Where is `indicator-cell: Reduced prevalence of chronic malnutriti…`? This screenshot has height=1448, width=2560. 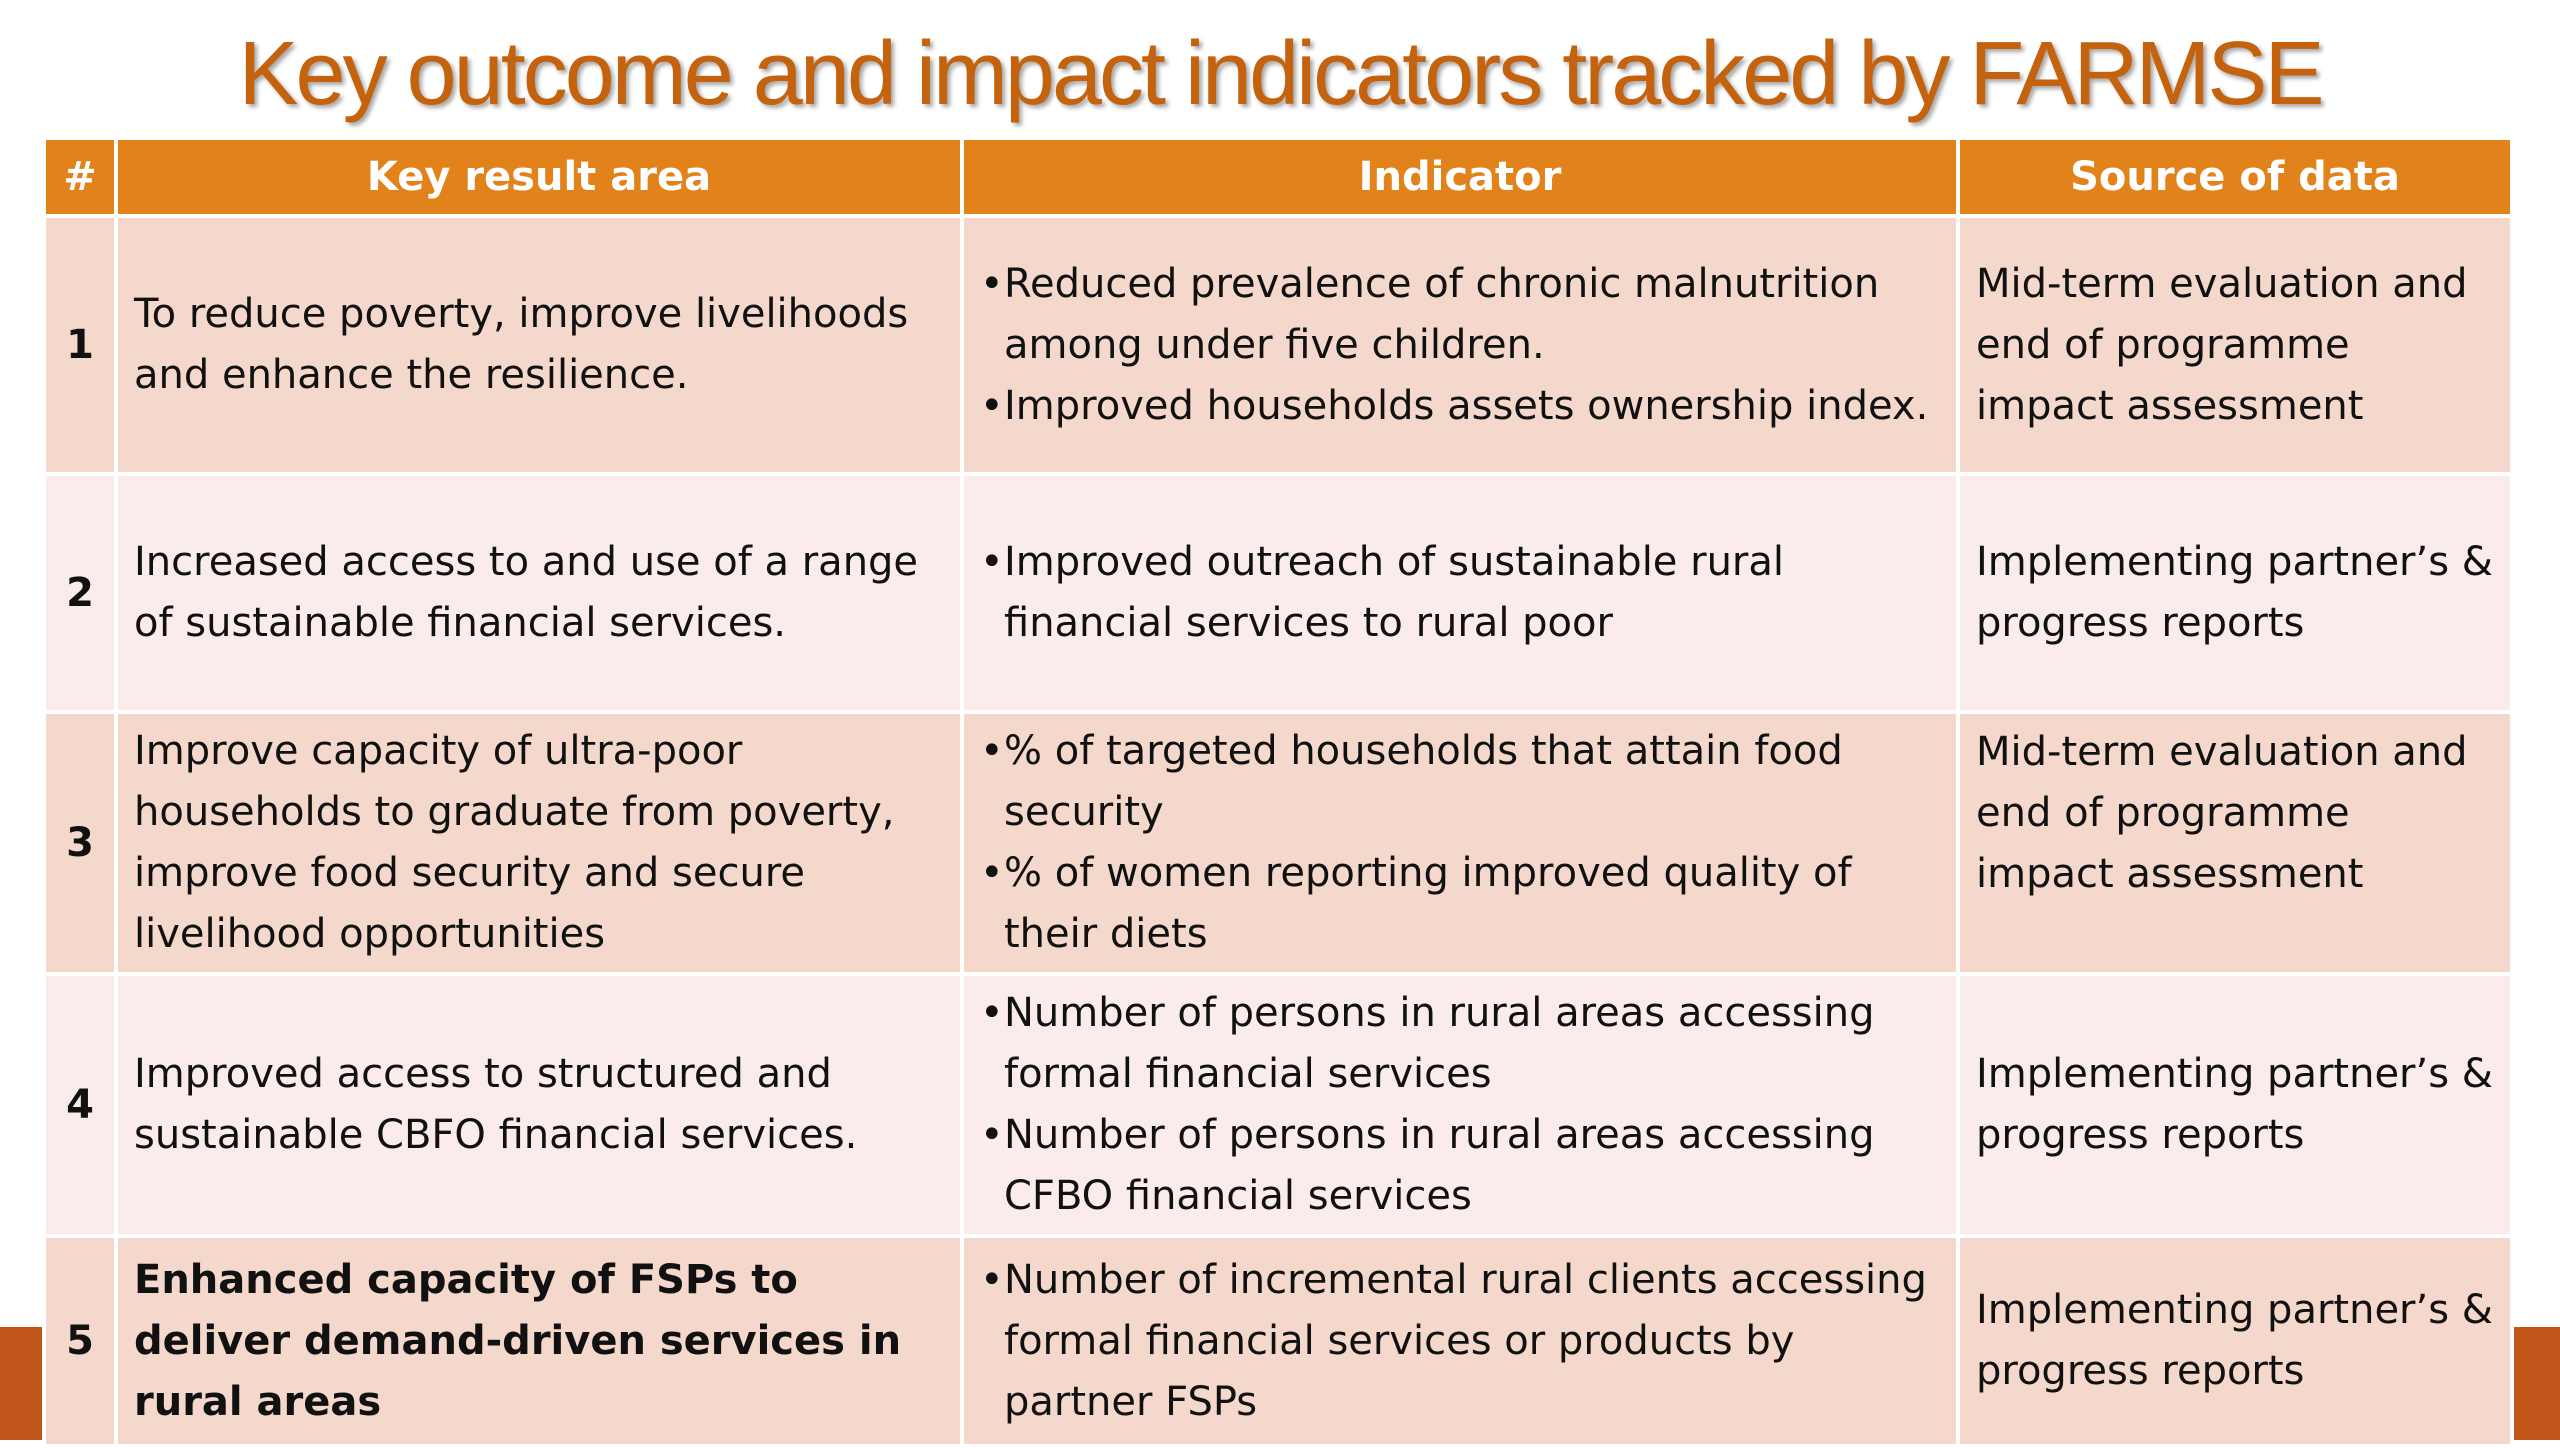
indicator-cell: Reduced prevalence of chronic malnutriti… is located at coordinates (1460, 345).